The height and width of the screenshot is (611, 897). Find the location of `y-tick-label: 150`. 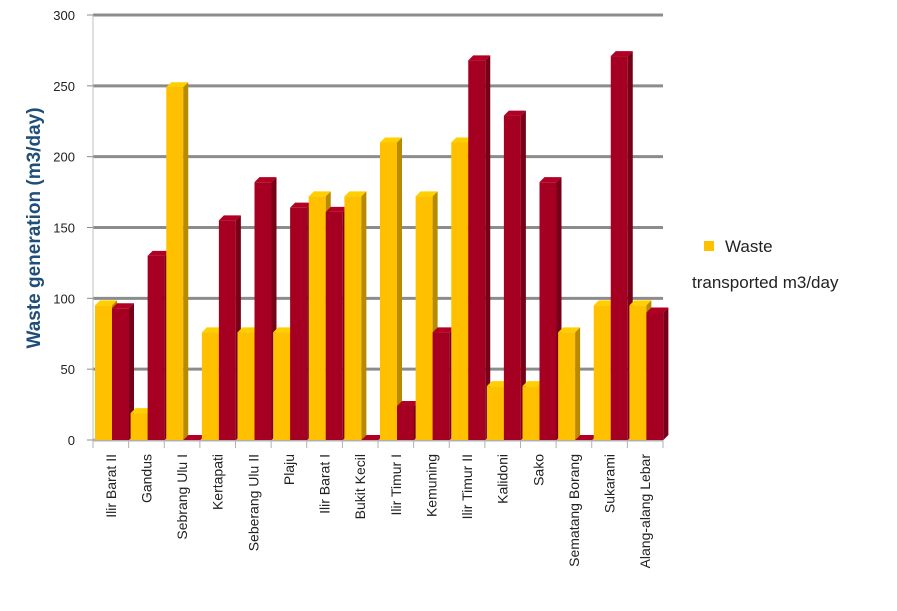

y-tick-label: 150 is located at coordinates (64, 228).